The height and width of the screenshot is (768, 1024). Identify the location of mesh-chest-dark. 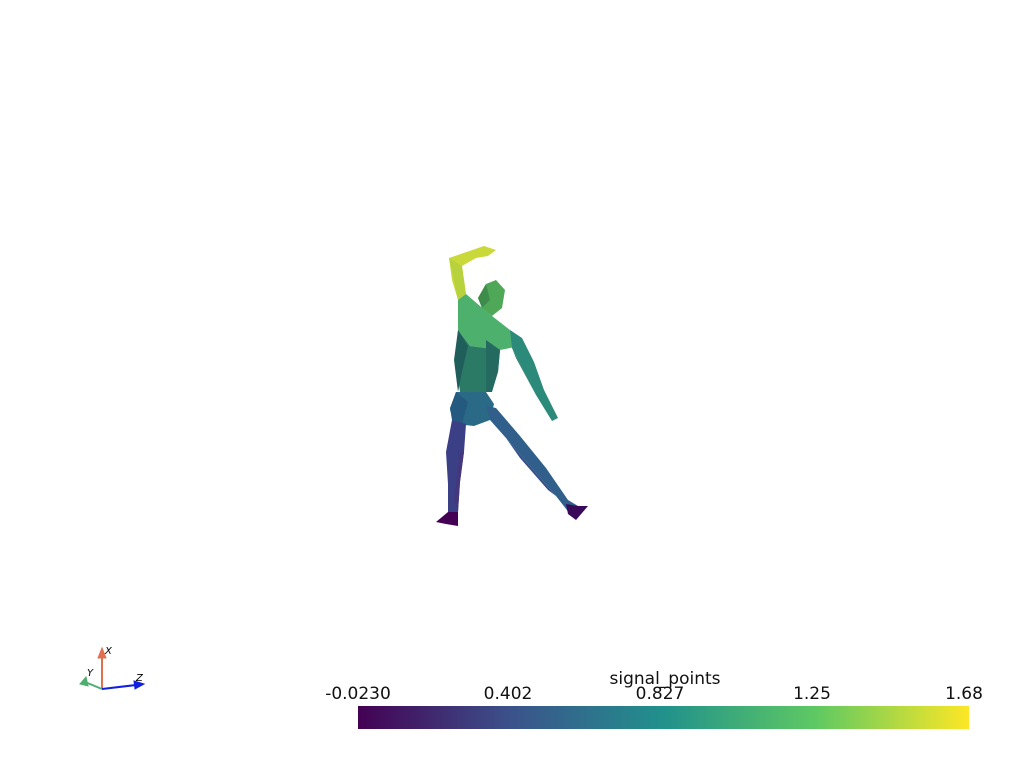
(461, 361).